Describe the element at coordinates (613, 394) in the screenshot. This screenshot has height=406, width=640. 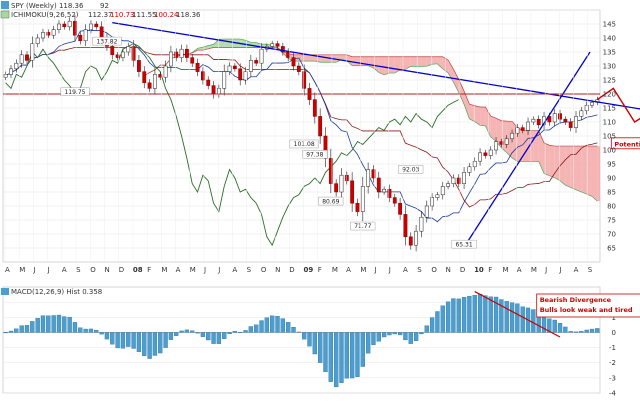
I see `macd-y-tick: -4` at that location.